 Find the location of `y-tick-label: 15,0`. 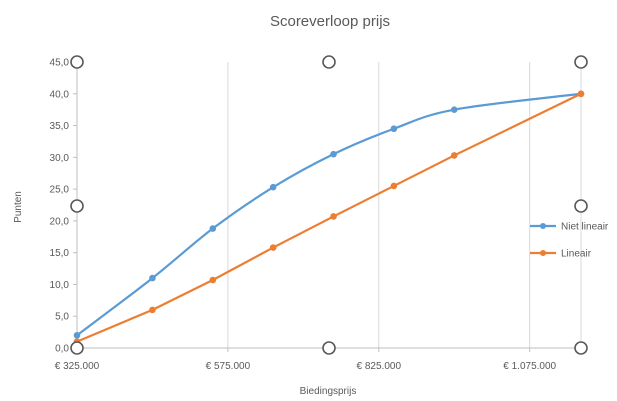

y-tick-label: 15,0 is located at coordinates (60, 253).